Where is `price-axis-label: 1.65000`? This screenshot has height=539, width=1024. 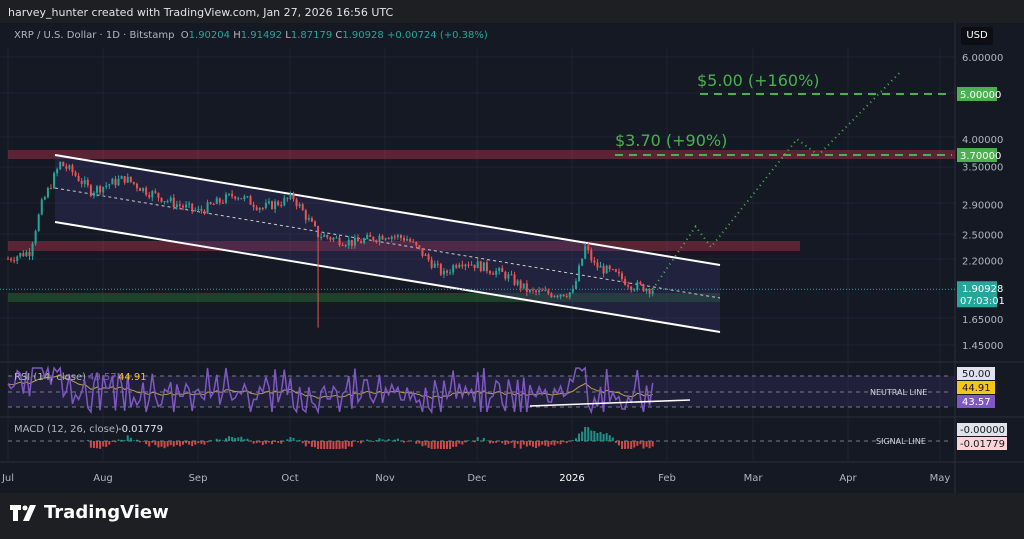 price-axis-label: 1.65000 is located at coordinates (982, 320).